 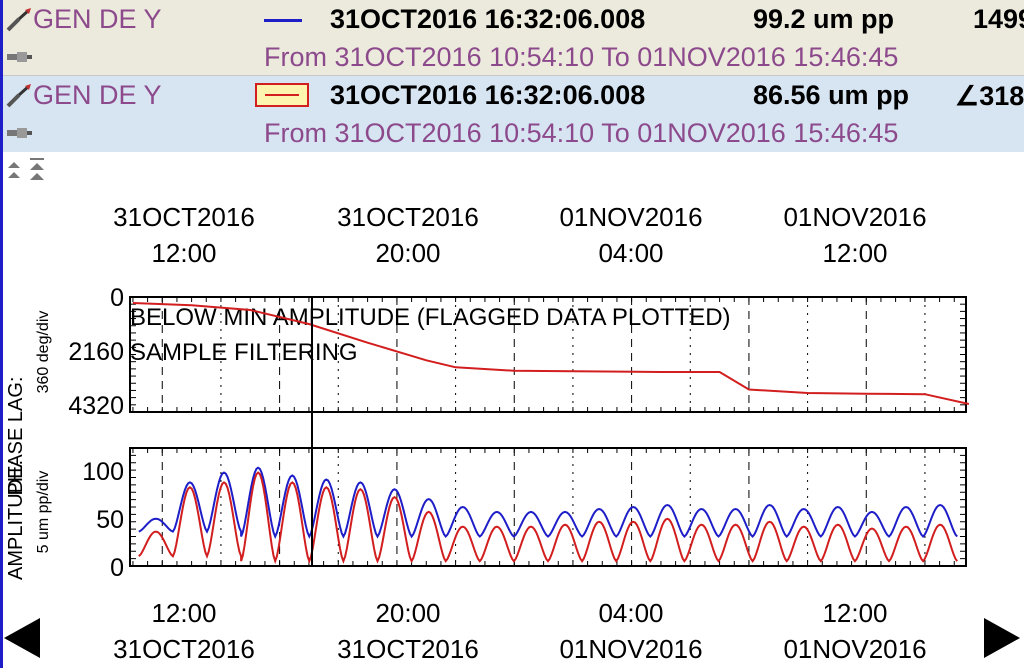 I want to click on amplitude-y-labels: 100 50 0, so click(x=103, y=520).